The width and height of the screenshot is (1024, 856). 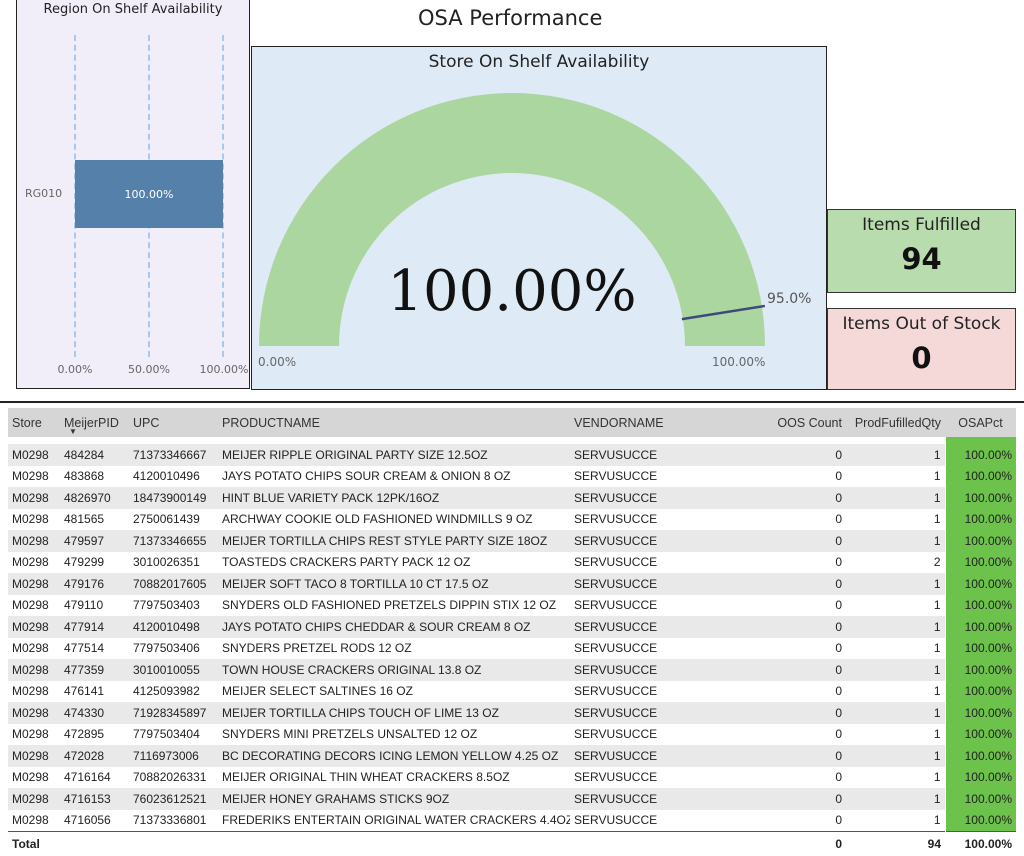 I want to click on cell-upc: 4120010496, so click(x=173, y=477).